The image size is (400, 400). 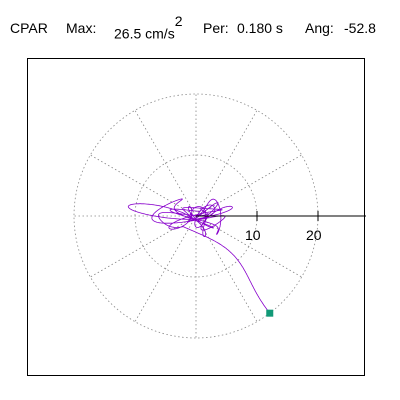 I want to click on ang-value: -52.8, so click(x=360, y=28).